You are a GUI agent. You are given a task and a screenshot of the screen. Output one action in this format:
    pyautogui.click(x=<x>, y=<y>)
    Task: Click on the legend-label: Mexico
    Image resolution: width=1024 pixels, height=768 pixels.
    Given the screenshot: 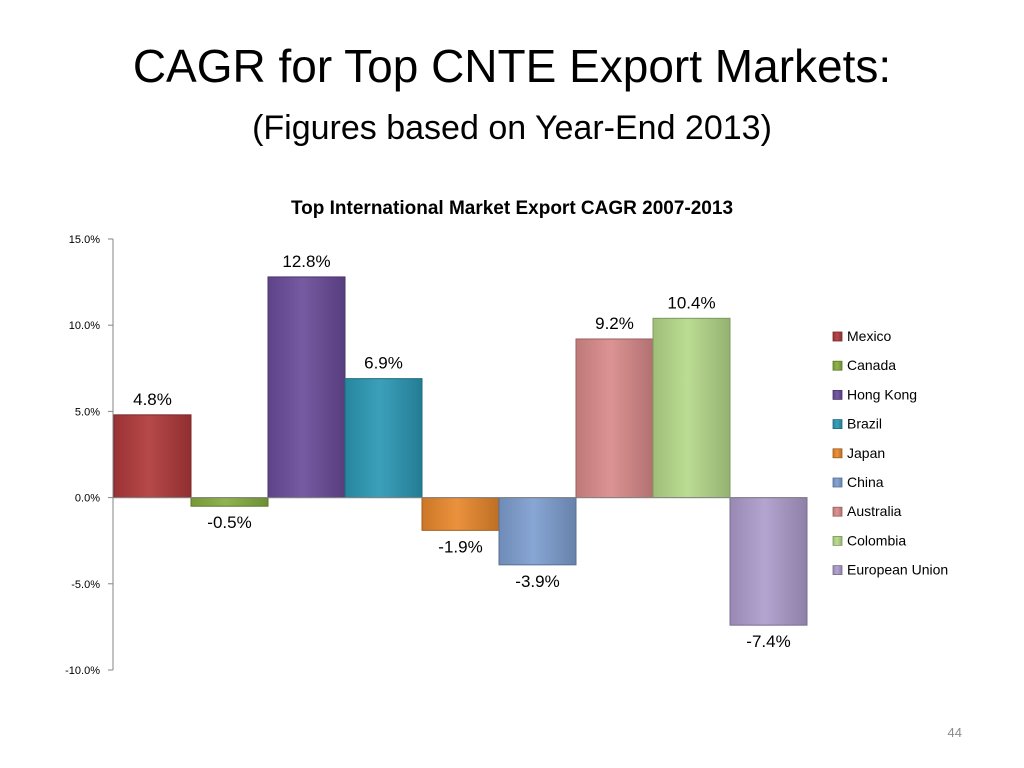 What is the action you would take?
    pyautogui.click(x=869, y=336)
    